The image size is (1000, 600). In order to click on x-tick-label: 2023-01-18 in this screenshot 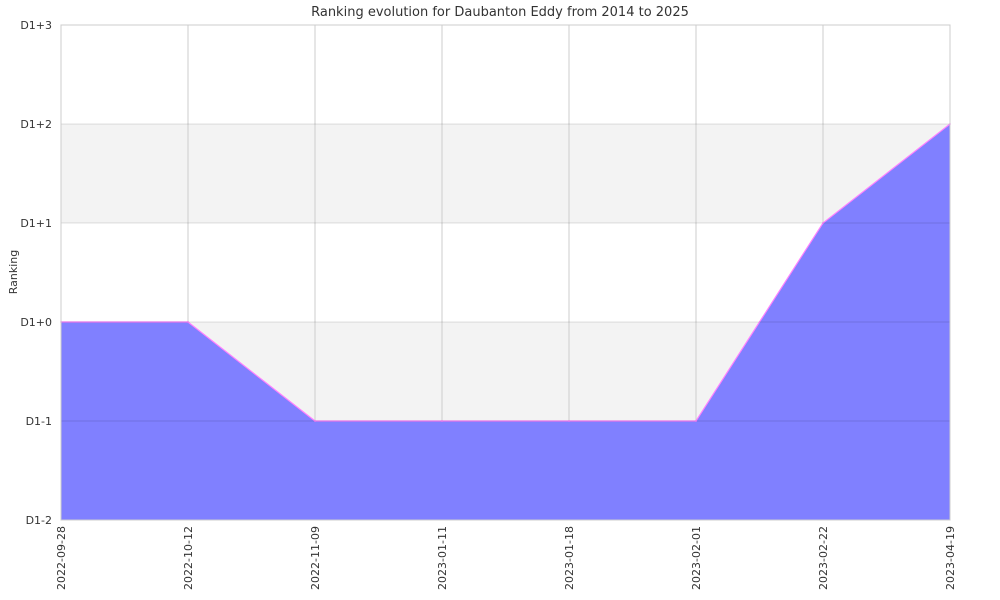, I will do `click(569, 558)`.